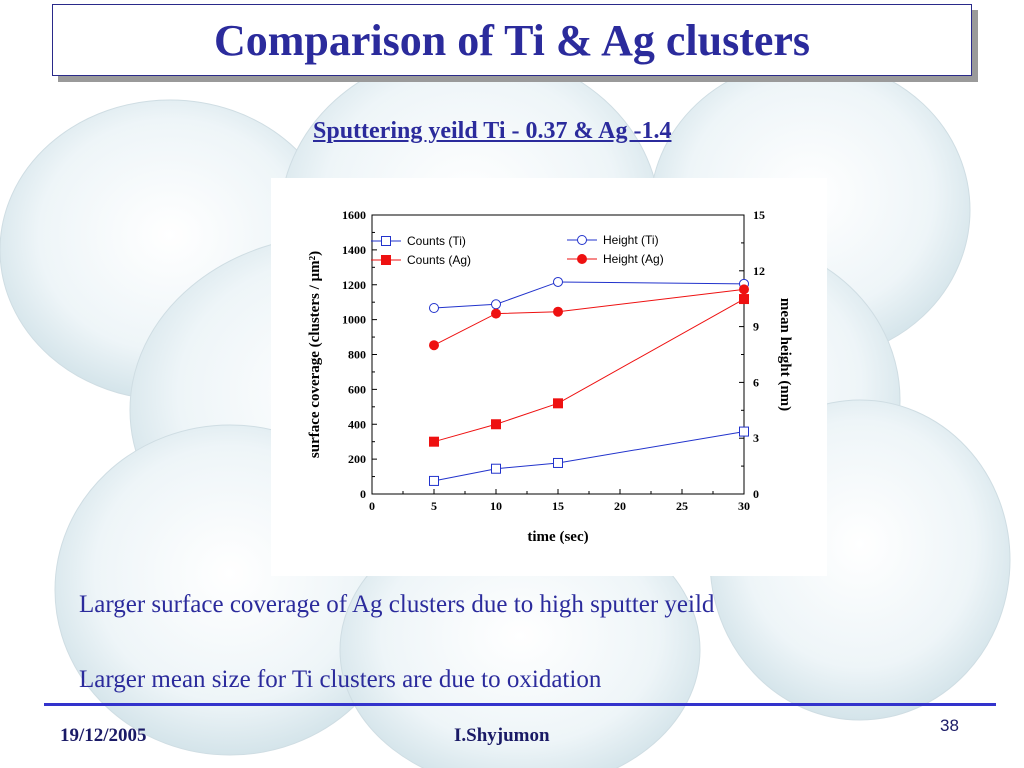 Image resolution: width=1024 pixels, height=768 pixels. I want to click on legend-label-height-ti: Height (Ti), so click(631, 240).